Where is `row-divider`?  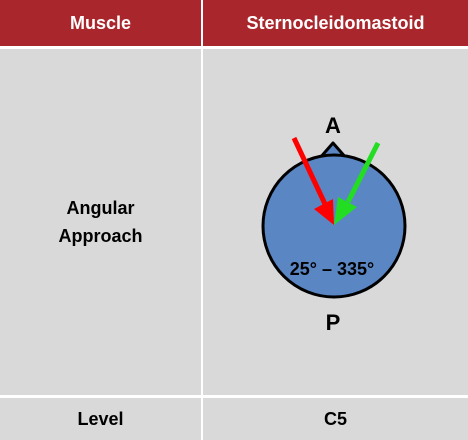
row-divider is located at coordinates (234, 396).